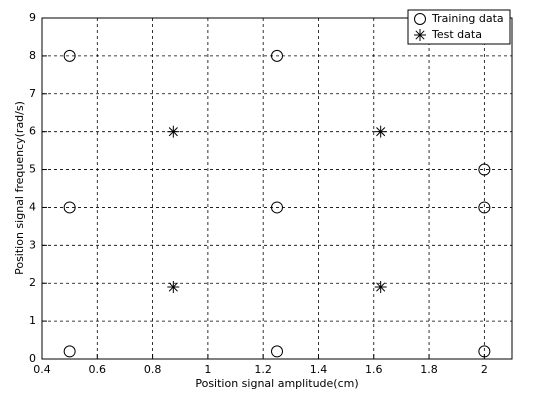 Image resolution: width=535 pixels, height=400 pixels. What do you see at coordinates (374, 369) in the screenshot?
I see `x-tick-label: 1.6` at bounding box center [374, 369].